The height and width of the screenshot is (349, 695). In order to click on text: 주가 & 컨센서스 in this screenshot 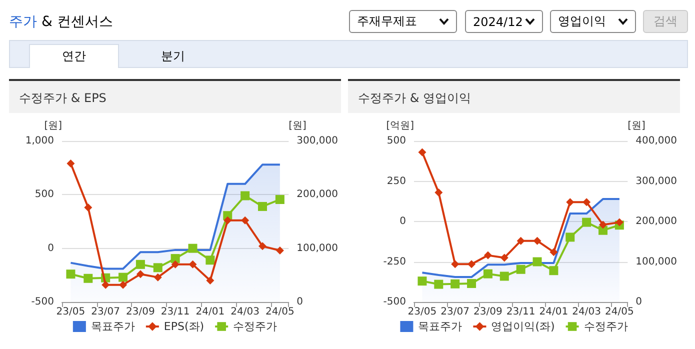, I will do `click(61, 22)`.